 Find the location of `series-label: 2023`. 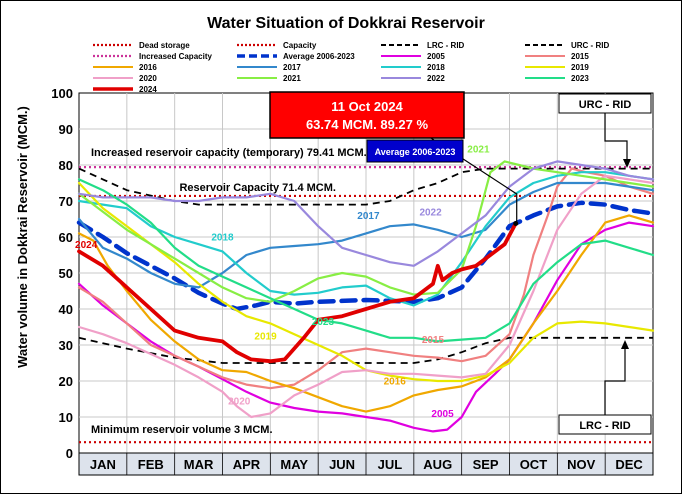

series-label: 2023 is located at coordinates (323, 322).